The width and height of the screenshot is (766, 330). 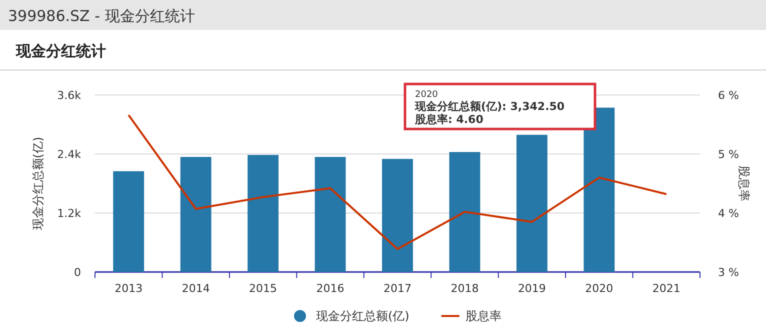 I want to click on y2-axis-title: 股息率, so click(x=744, y=184).